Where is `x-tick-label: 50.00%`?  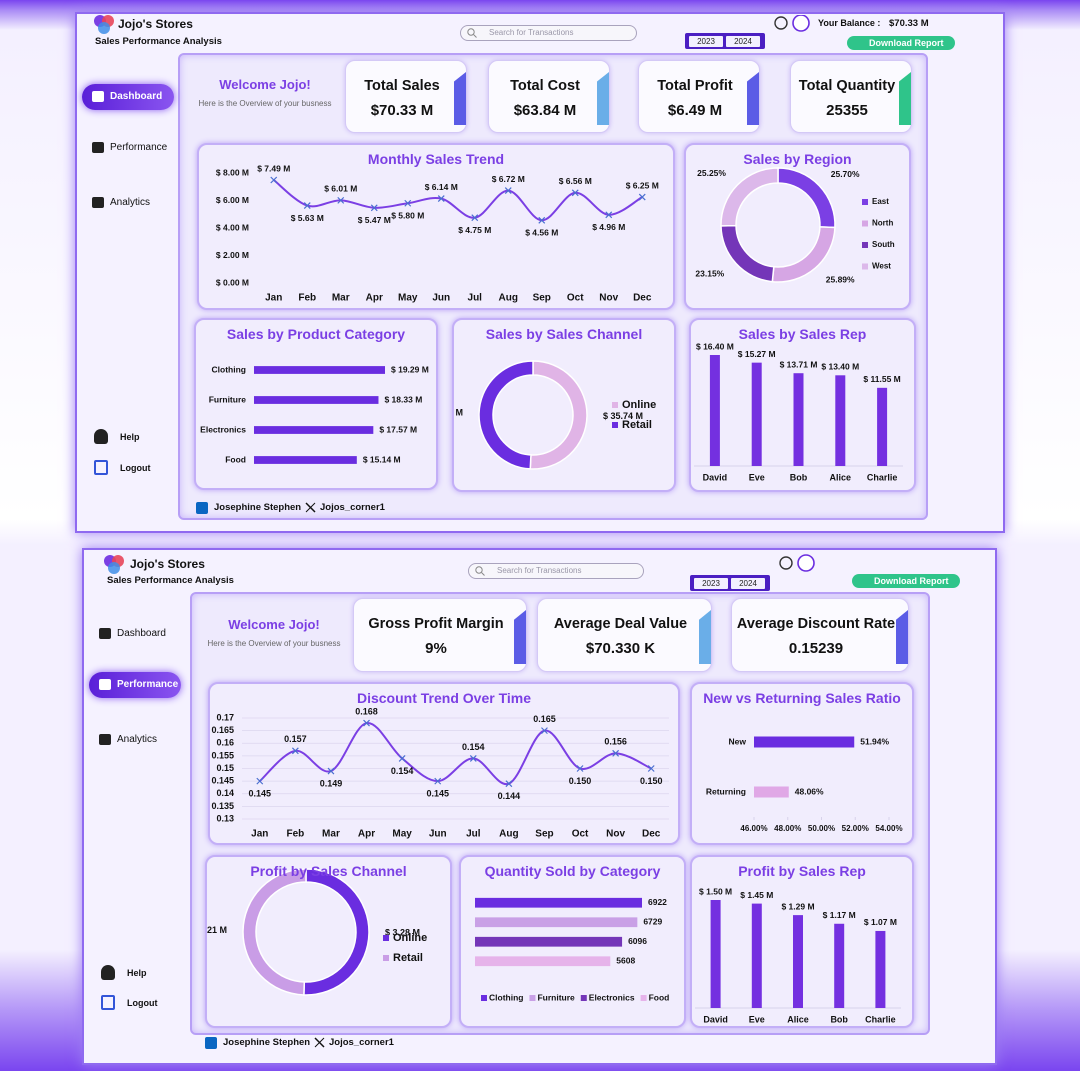
x-tick-label: 50.00% is located at coordinates (821, 828).